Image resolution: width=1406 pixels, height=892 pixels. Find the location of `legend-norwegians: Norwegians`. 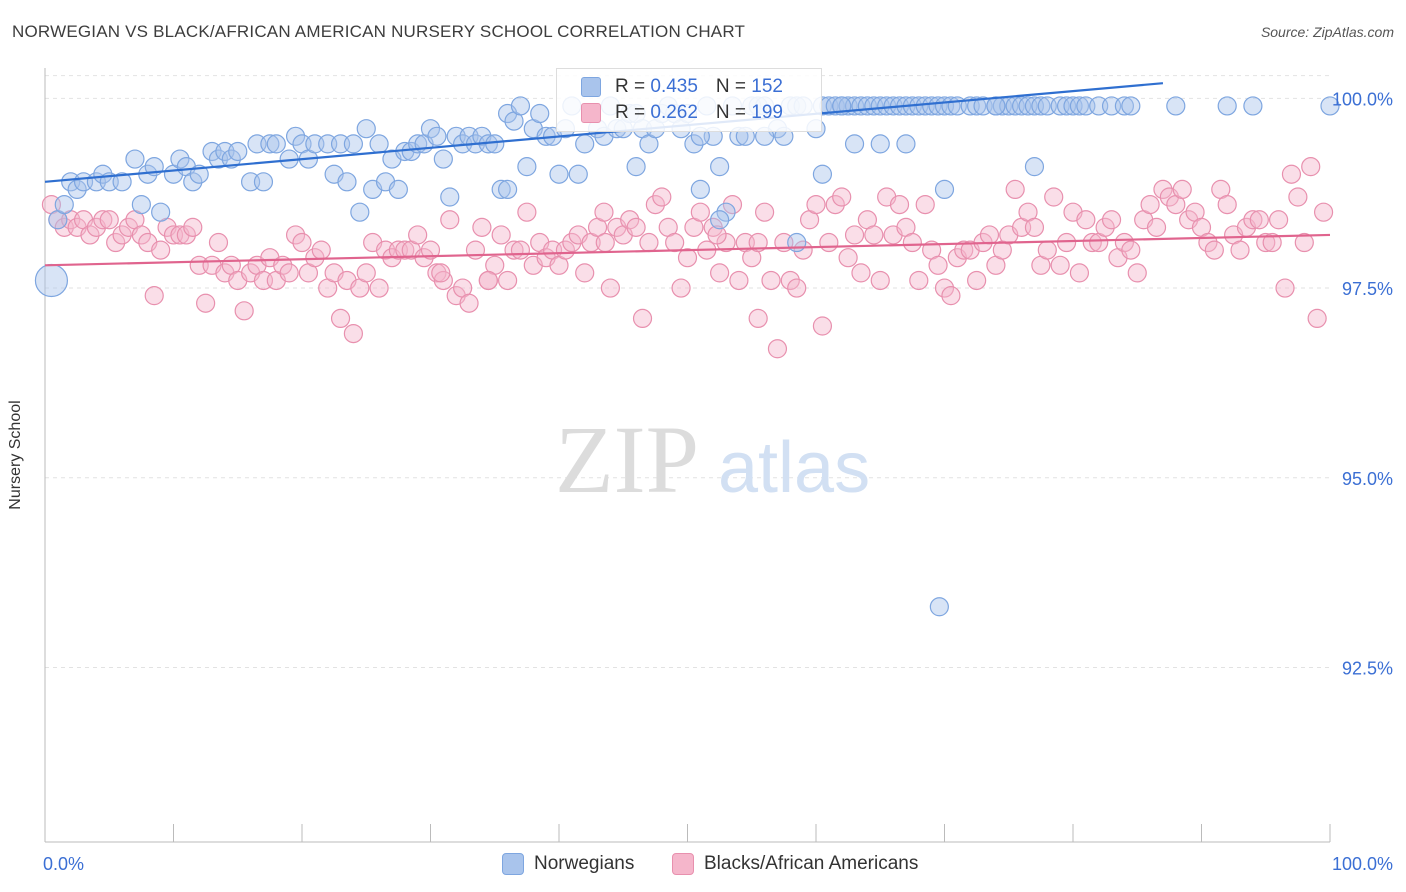

legend-norwegians: Norwegians is located at coordinates (568, 864).